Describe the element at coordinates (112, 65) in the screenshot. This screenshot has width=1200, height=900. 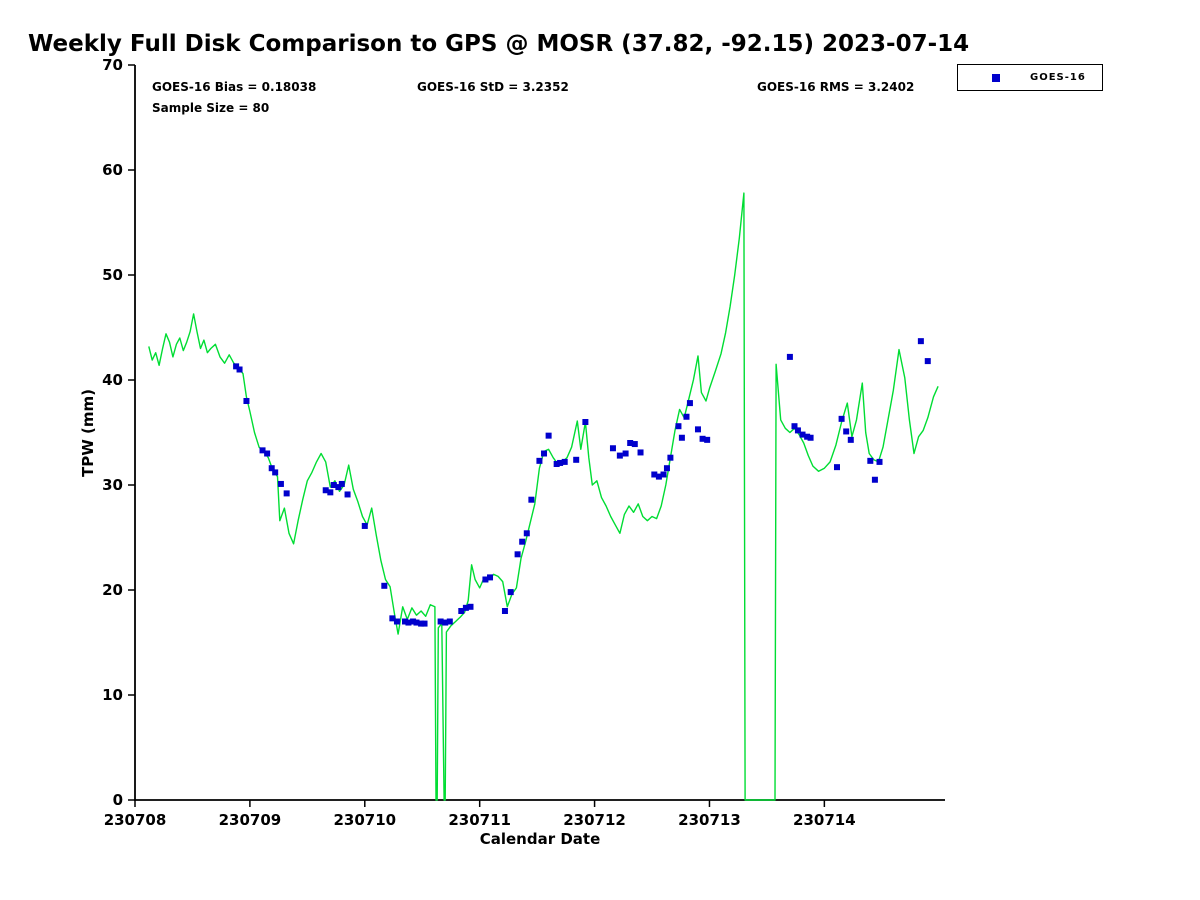
I see `y-tick-label: 70` at that location.